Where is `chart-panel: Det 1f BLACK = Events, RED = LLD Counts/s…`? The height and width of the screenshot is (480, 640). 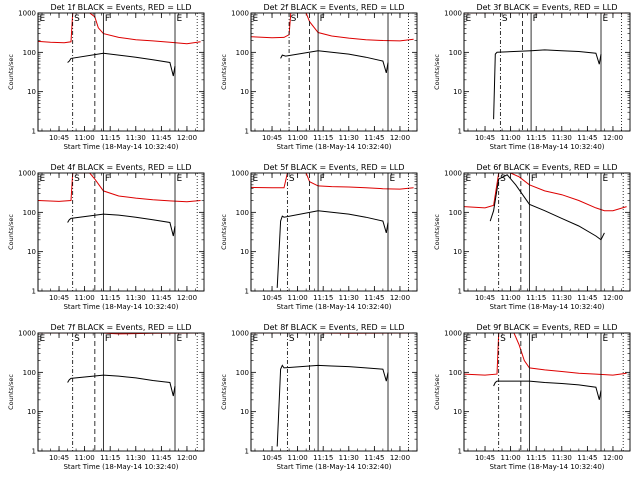 chart-panel: Det 1f BLACK = Events, RED = LLD Counts/s… is located at coordinates (106, 77).